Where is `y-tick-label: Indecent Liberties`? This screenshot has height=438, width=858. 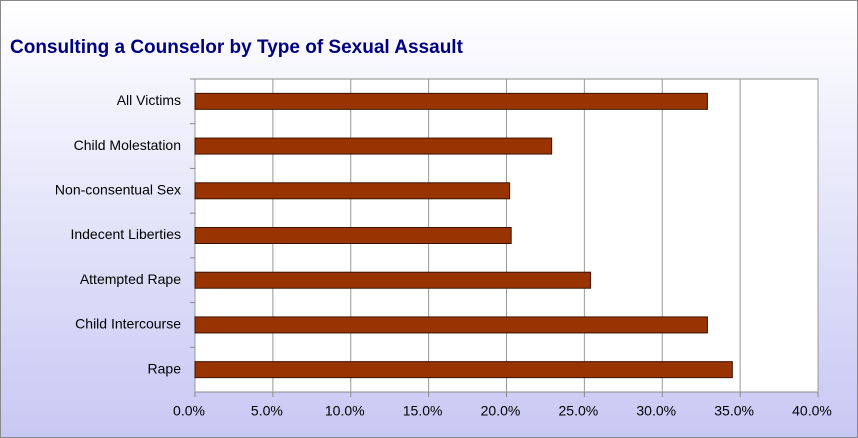
y-tick-label: Indecent Liberties is located at coordinates (125, 234).